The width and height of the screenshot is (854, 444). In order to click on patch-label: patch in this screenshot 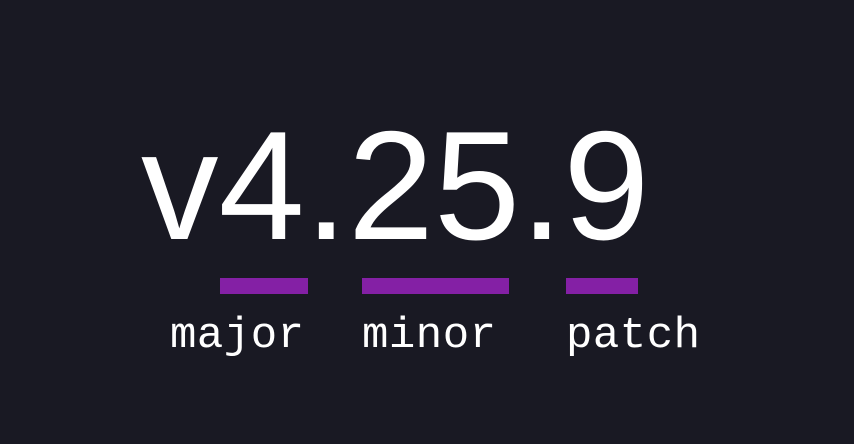, I will do `click(633, 336)`.